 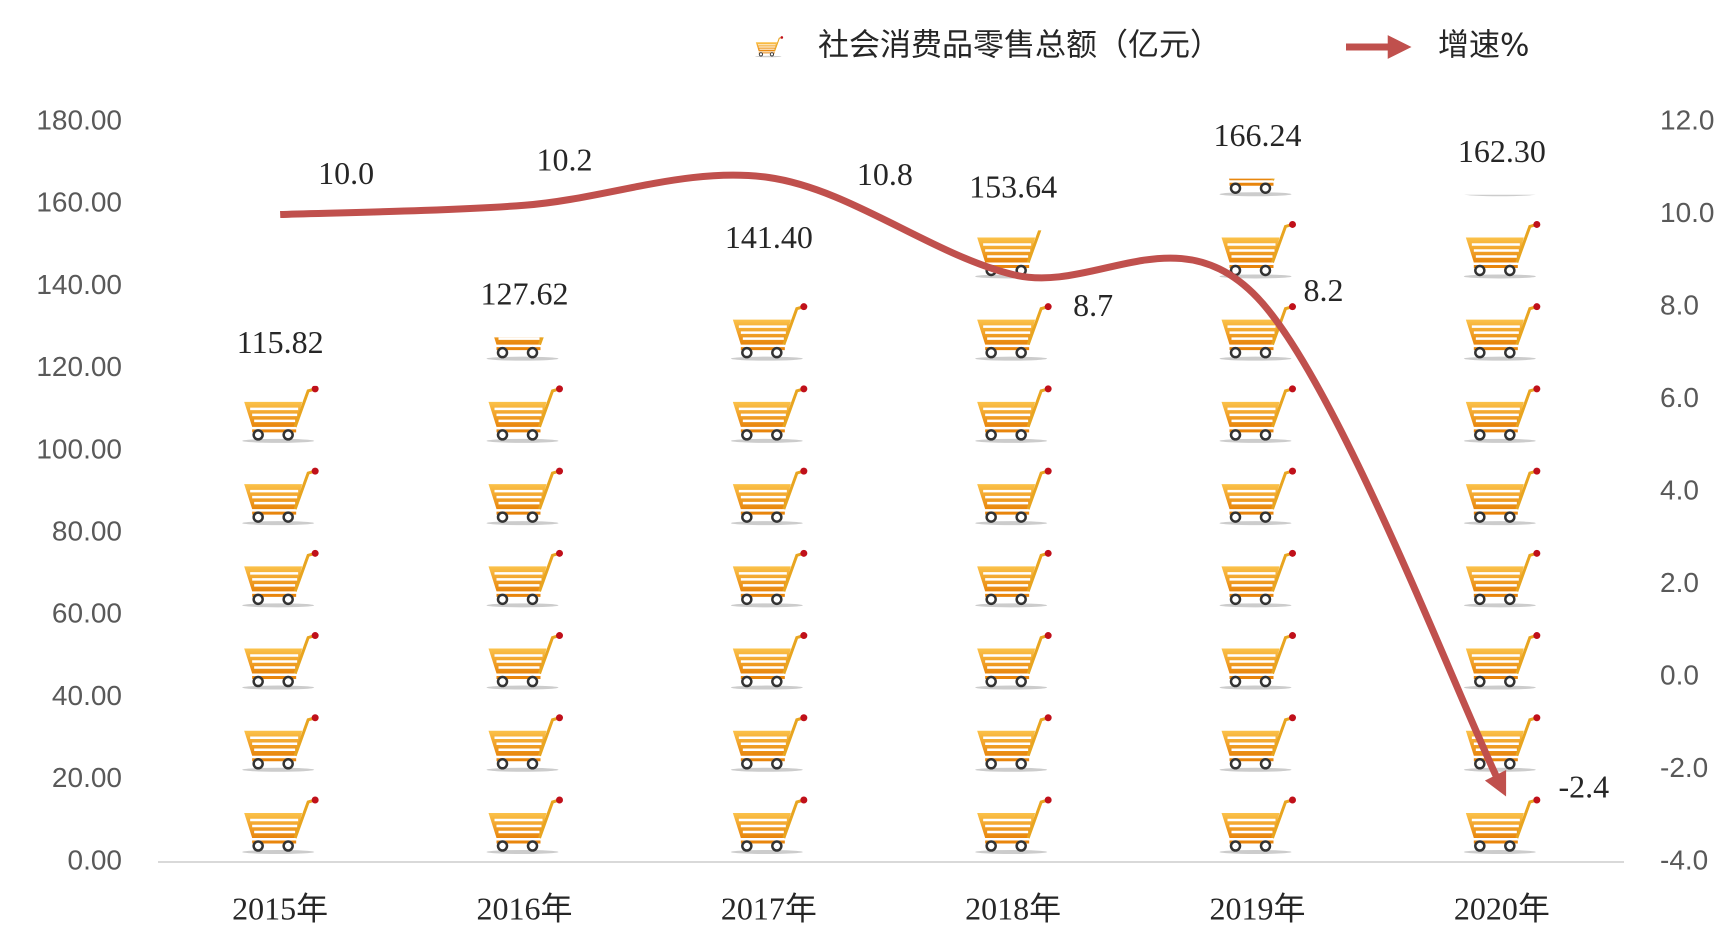 What do you see at coordinates (565, 160) in the screenshot?
I see `data-label: 10.2` at bounding box center [565, 160].